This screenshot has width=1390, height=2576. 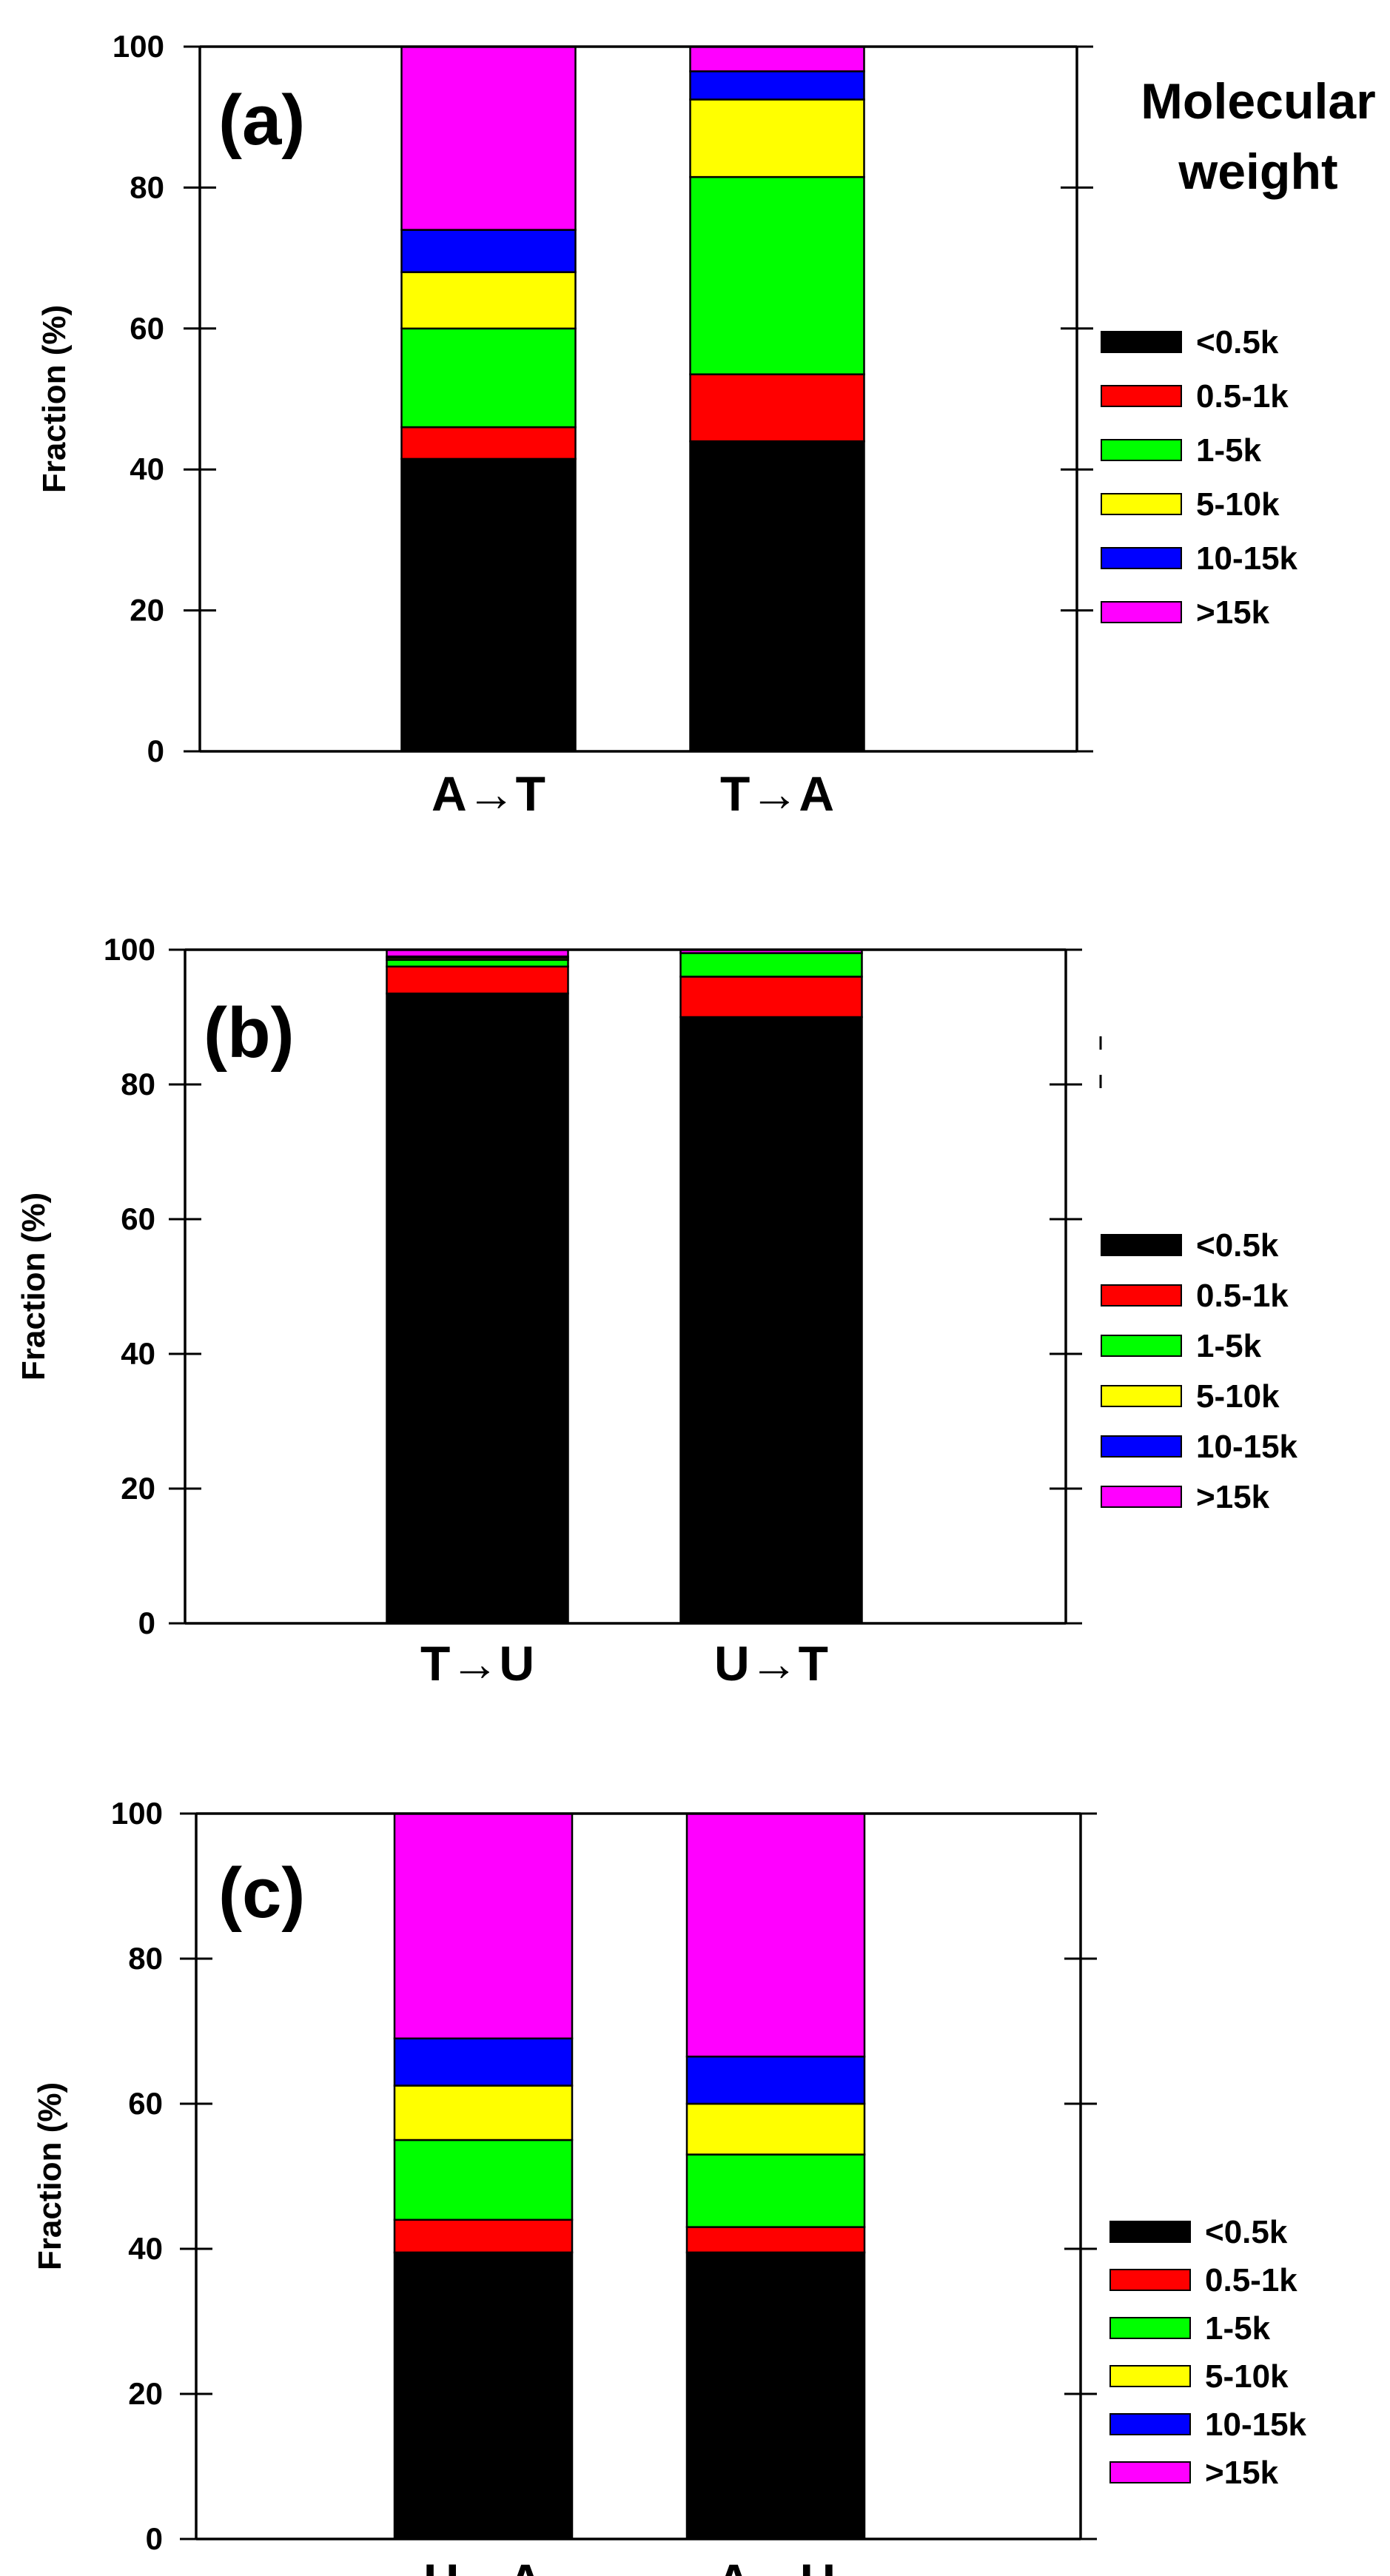 What do you see at coordinates (483, 2565) in the screenshot?
I see `x-category-label: U→A` at bounding box center [483, 2565].